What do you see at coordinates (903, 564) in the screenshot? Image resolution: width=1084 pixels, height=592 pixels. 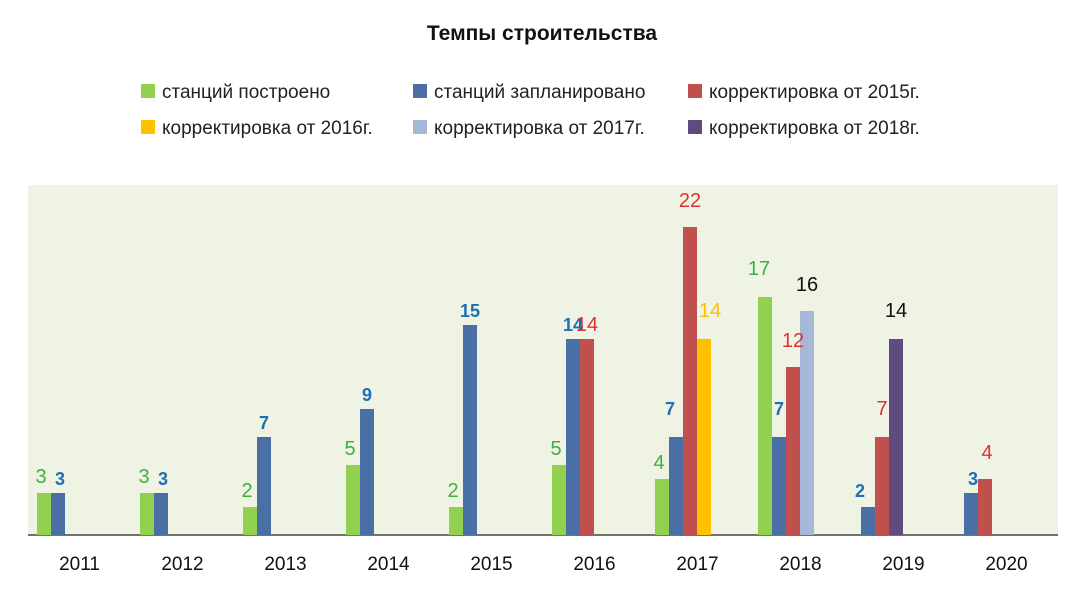 I see `x-tick-label: 2019` at bounding box center [903, 564].